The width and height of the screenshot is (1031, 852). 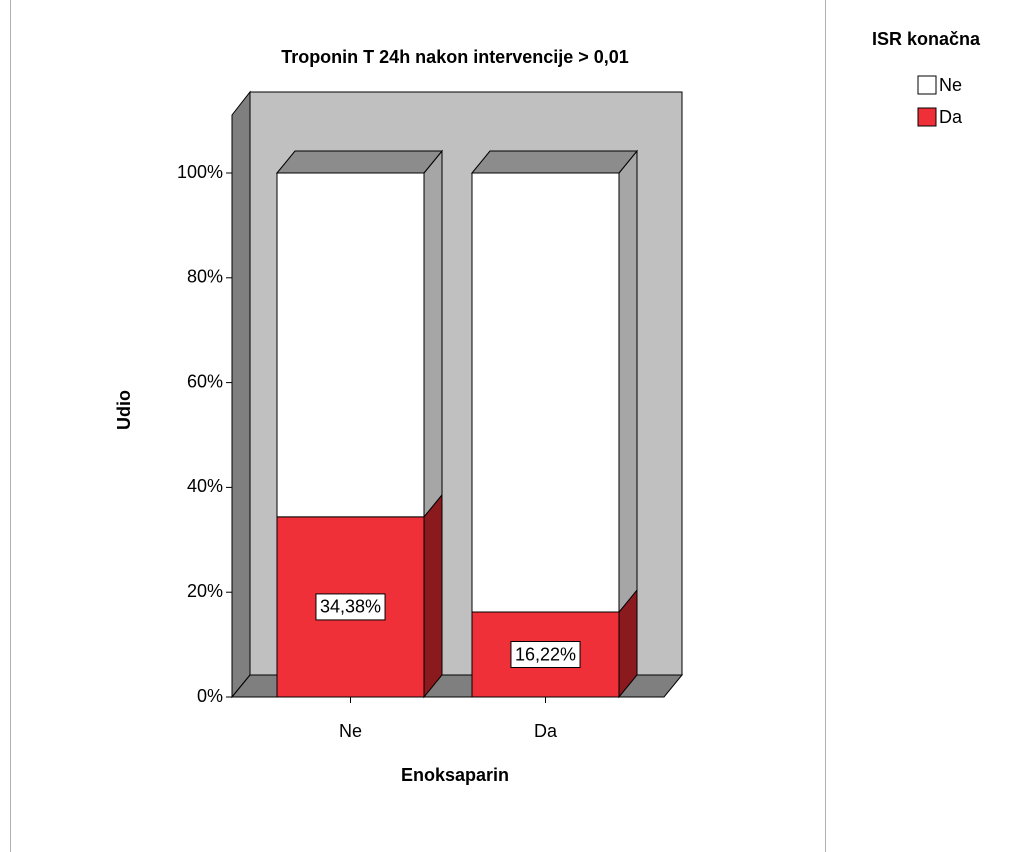 I want to click on y-tick-label: 40%, so click(x=205, y=486).